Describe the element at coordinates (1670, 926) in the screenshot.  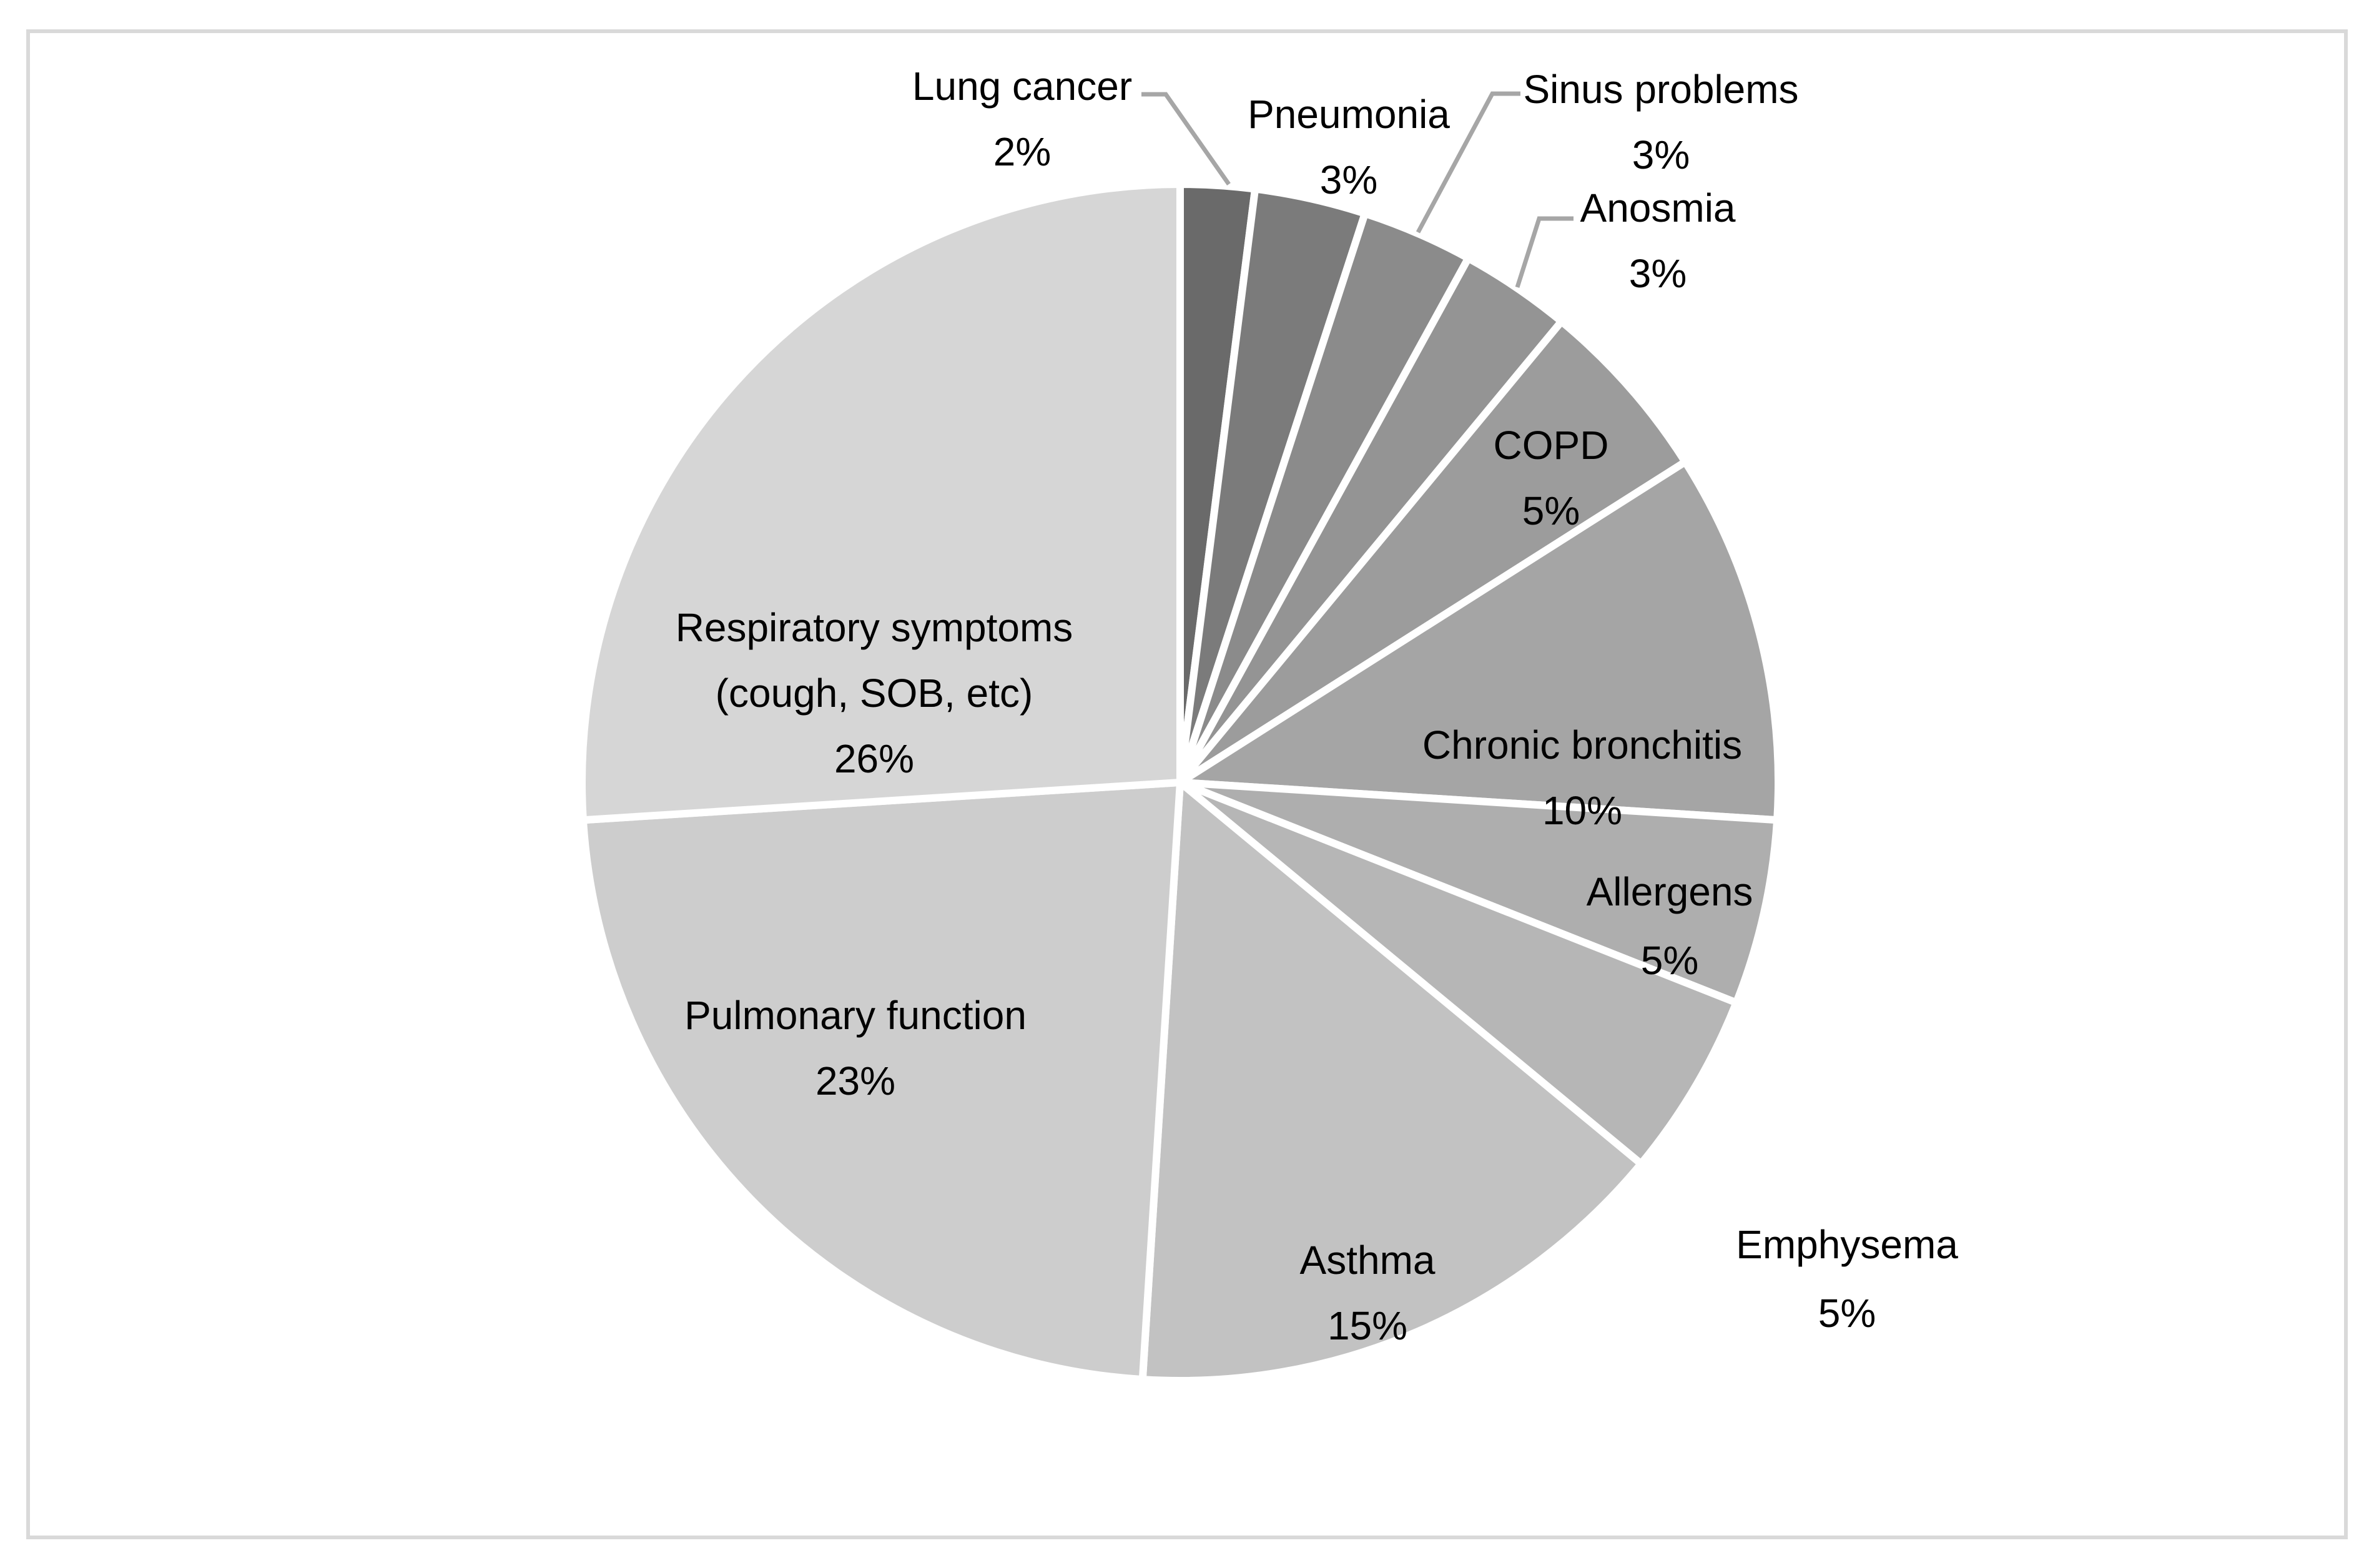
I see `slice-label-allergens: Allergens 5%` at that location.